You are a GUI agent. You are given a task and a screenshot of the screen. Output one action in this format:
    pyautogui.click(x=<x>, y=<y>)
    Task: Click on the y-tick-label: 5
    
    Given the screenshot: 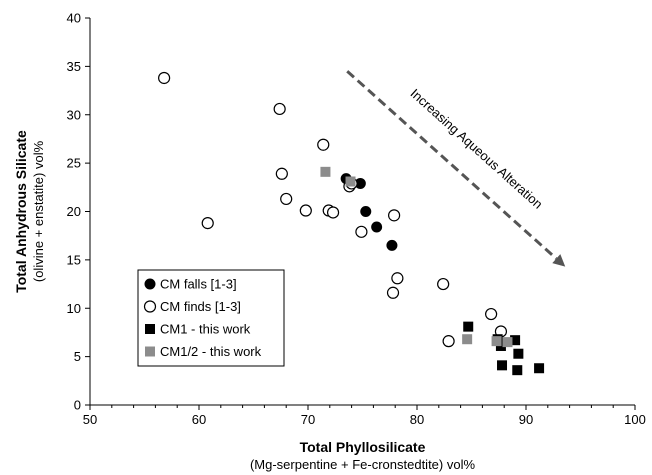 What is the action you would take?
    pyautogui.click(x=77, y=356)
    